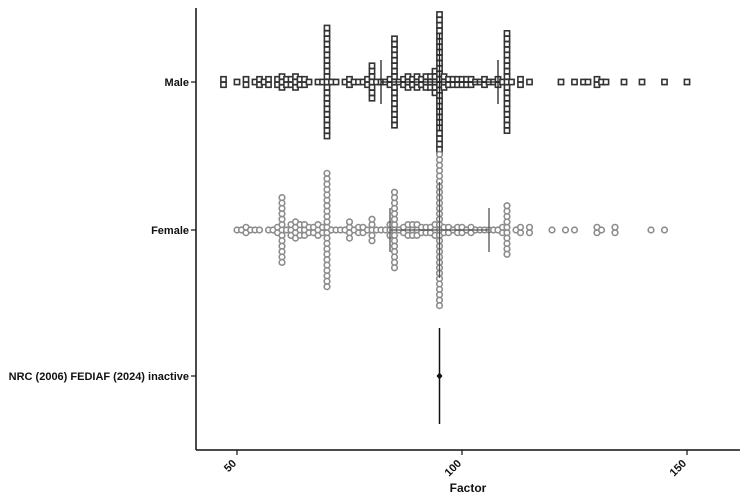  What do you see at coordinates (230, 466) in the screenshot?
I see `x-tick-label: 50` at bounding box center [230, 466].